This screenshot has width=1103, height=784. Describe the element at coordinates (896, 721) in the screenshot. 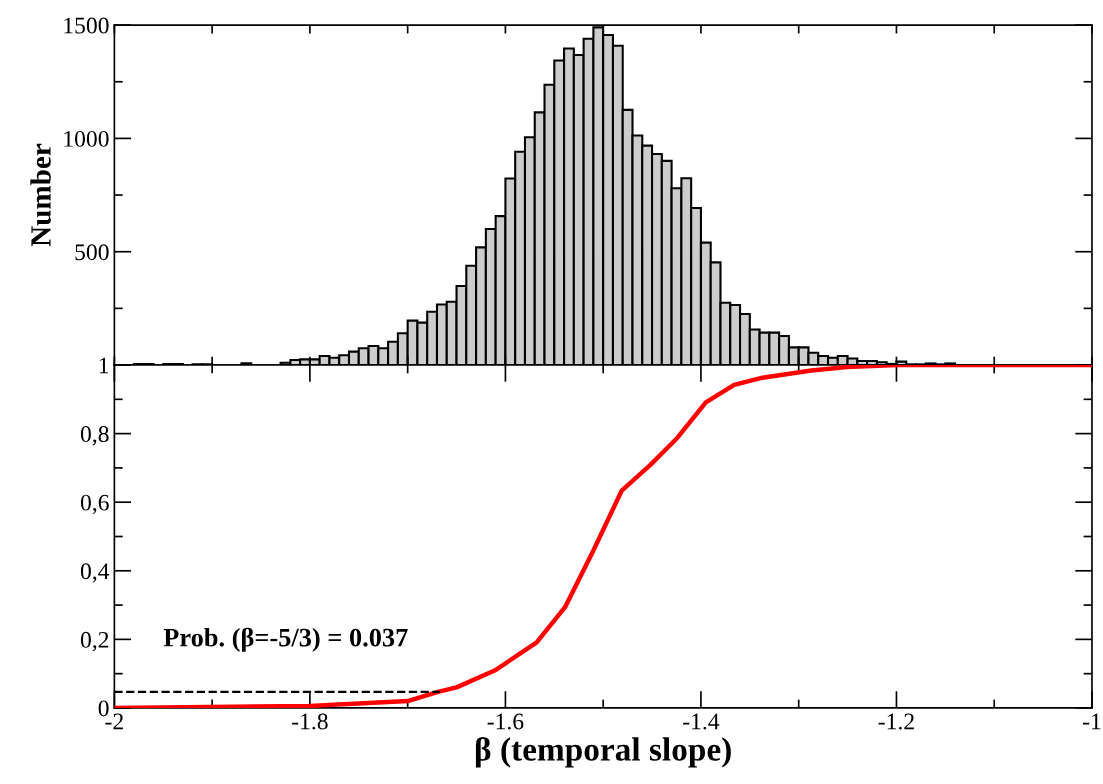

I see `x-tick-label: -1.2` at that location.